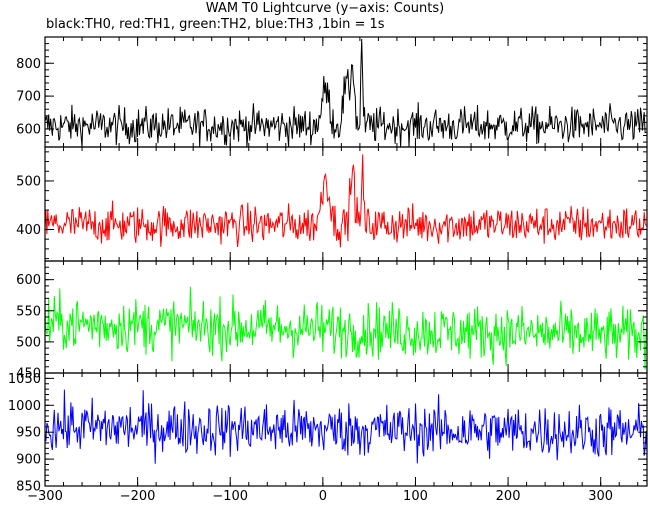 The width and height of the screenshot is (650, 505). I want to click on y-tick-label: 400, so click(28, 230).